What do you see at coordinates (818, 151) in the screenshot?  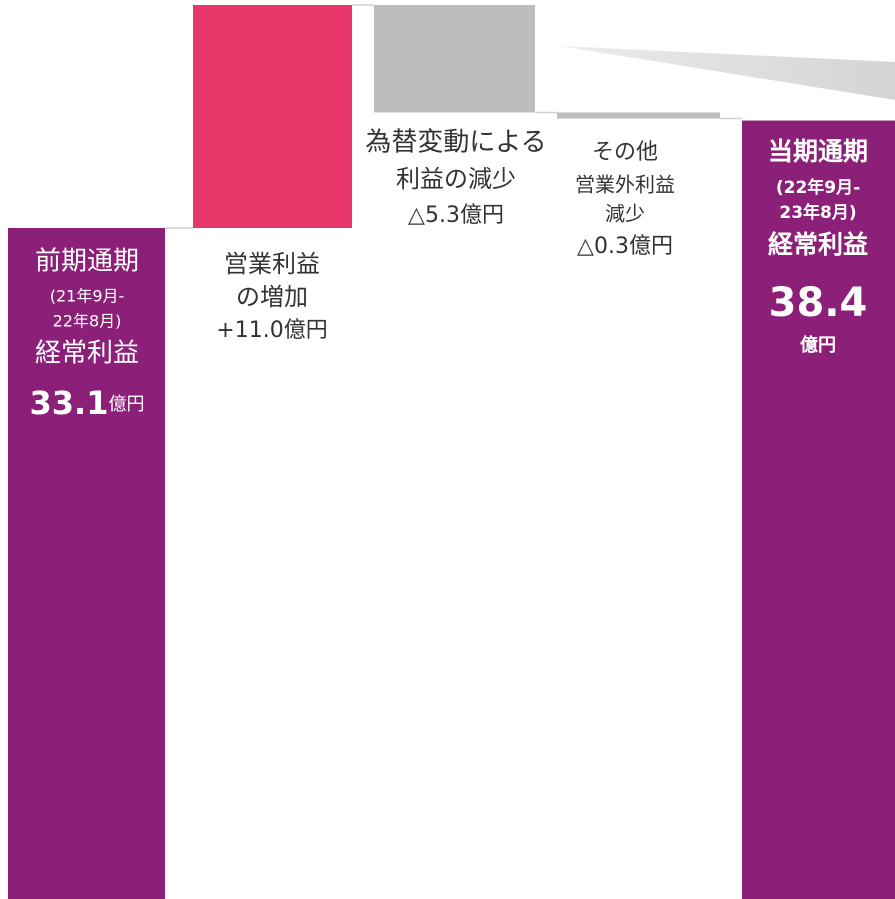 I see `category-label: 当期通期` at bounding box center [818, 151].